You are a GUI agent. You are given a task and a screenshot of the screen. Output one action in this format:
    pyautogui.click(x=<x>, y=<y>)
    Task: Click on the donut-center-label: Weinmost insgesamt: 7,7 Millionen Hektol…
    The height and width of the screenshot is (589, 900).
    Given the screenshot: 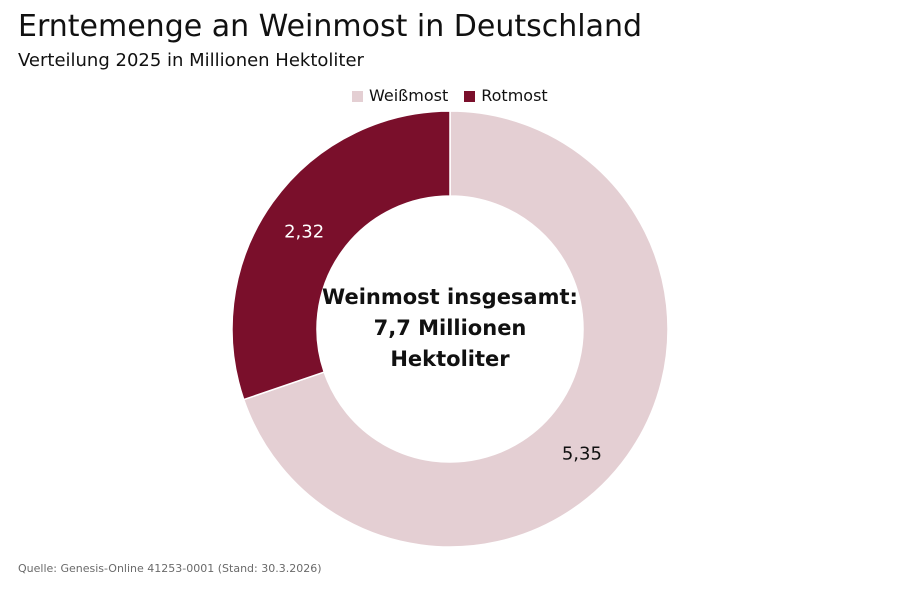 What is the action you would take?
    pyautogui.click(x=450, y=328)
    